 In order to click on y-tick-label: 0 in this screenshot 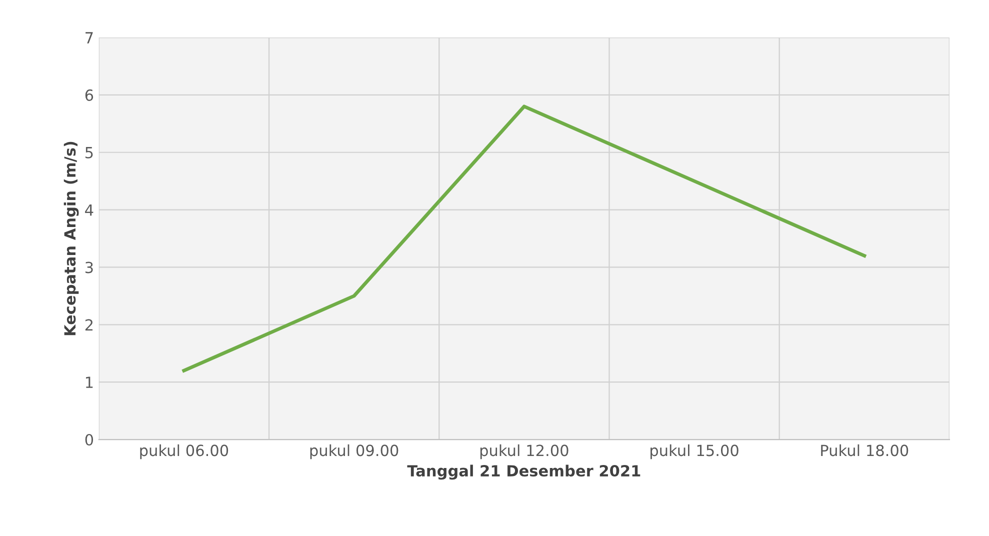, I will do `click(89, 440)`.